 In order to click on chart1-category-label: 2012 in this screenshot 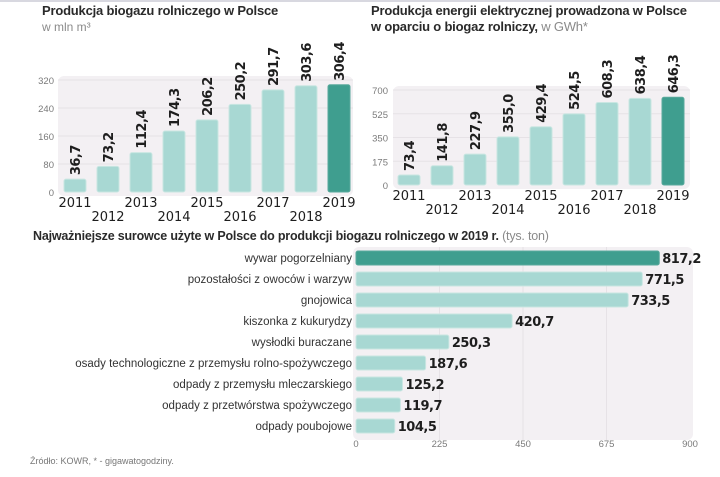, I will do `click(107, 217)`.